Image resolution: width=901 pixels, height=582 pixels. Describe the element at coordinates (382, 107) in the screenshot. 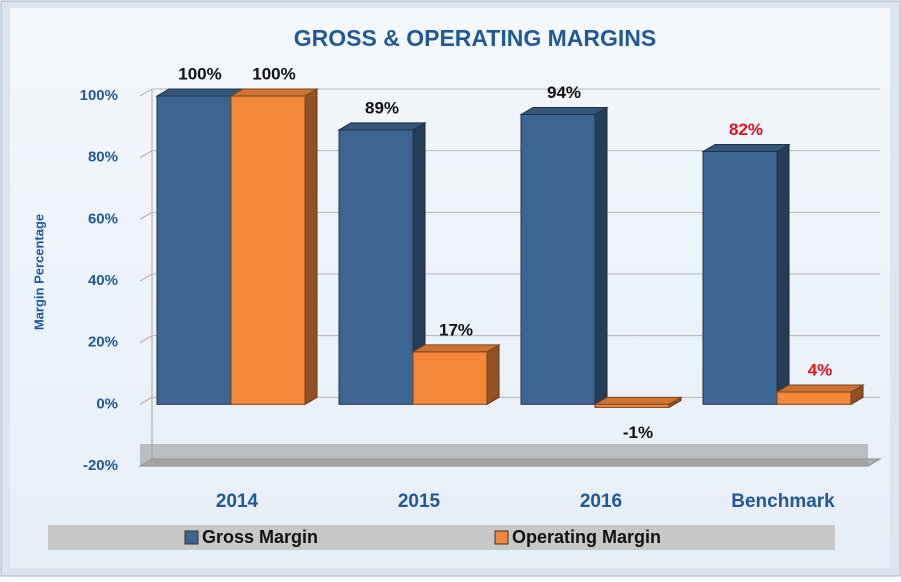

I see `data-label: 89%` at that location.